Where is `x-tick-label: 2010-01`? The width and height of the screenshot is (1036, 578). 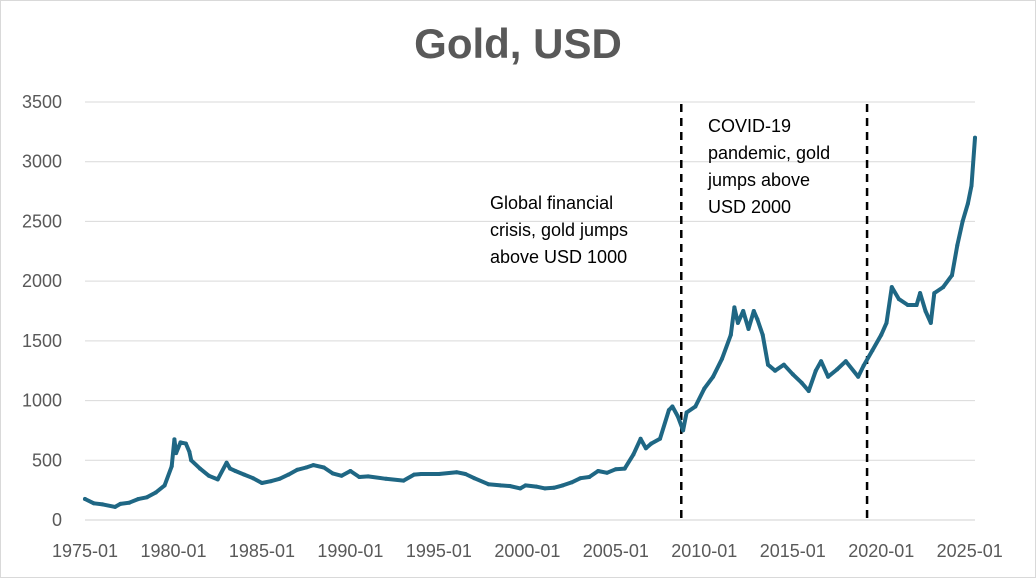 x-tick-label: 2010-01 is located at coordinates (704, 551).